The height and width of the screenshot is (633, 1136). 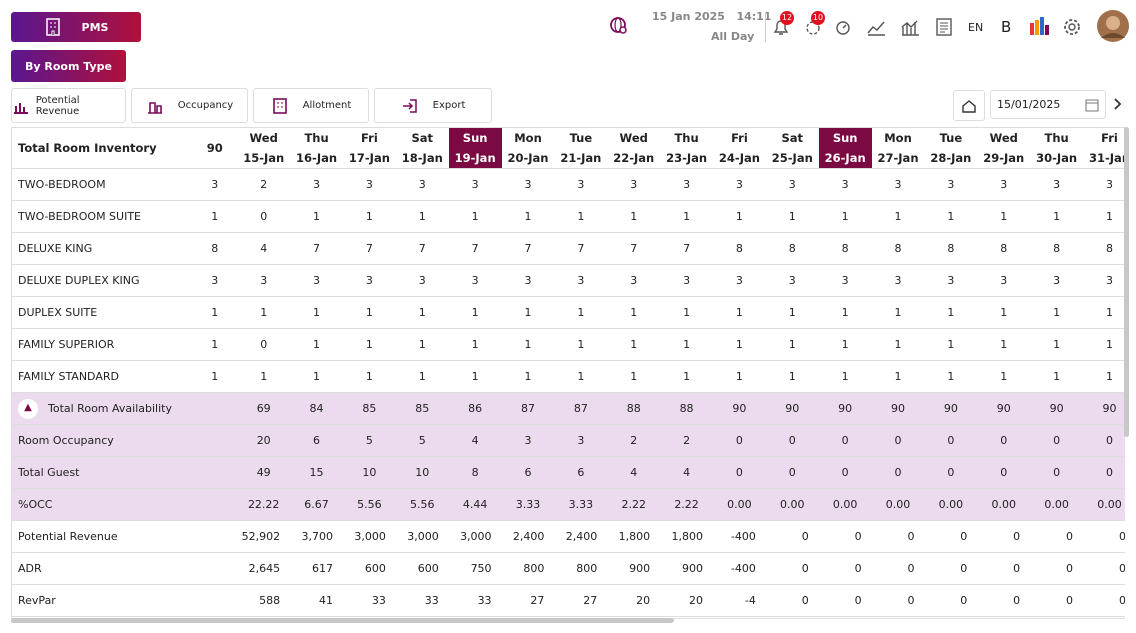 I want to click on cell: 85, so click(x=422, y=408).